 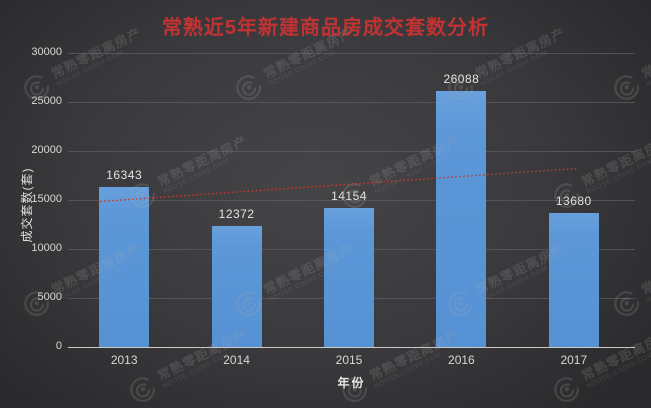 What do you see at coordinates (236, 360) in the screenshot?
I see `x-tick-label-2014: 2014` at bounding box center [236, 360].